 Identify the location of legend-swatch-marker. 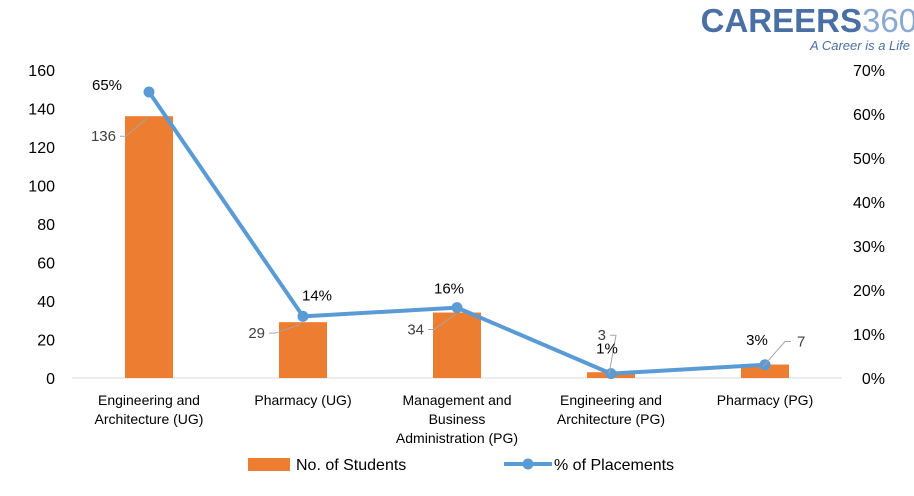
(528, 464).